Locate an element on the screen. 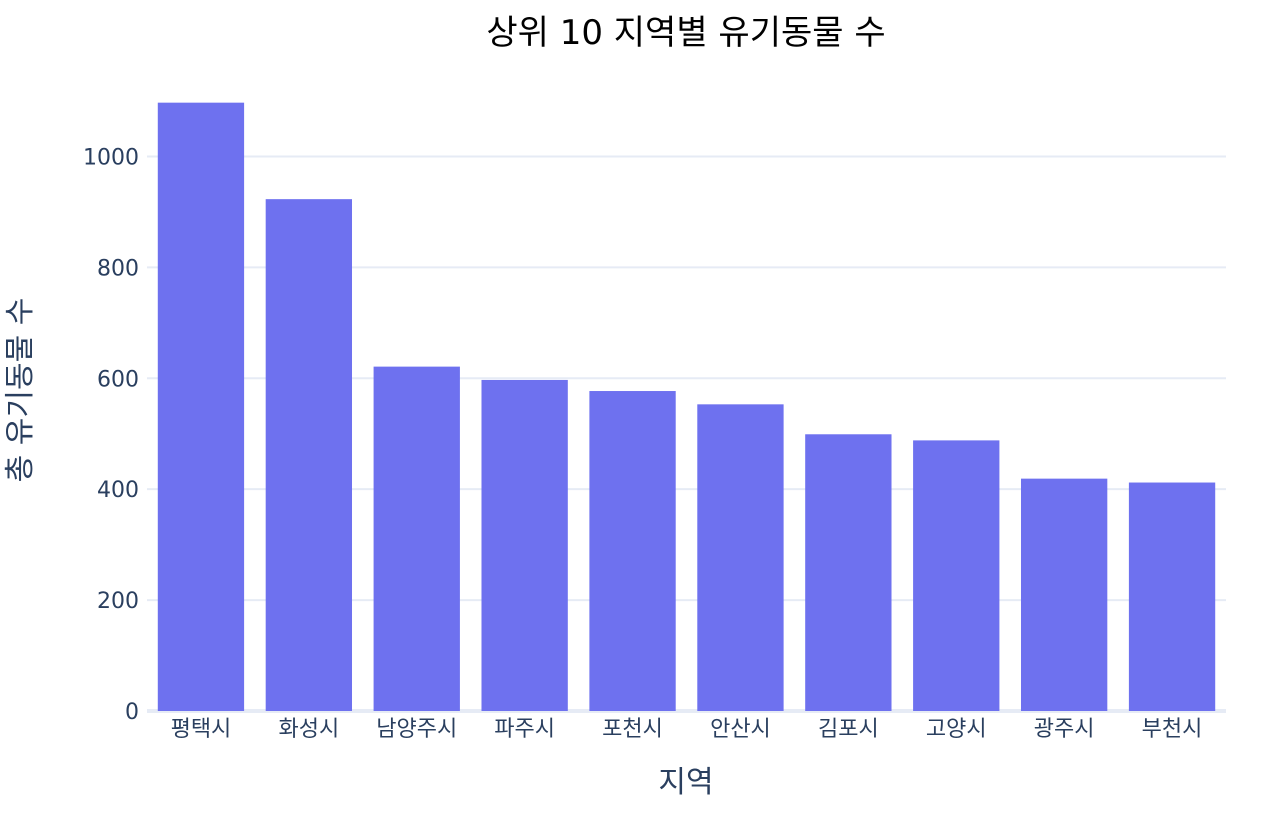 This screenshot has width=1268, height=818. x-tick-label: 고양시 is located at coordinates (956, 729).